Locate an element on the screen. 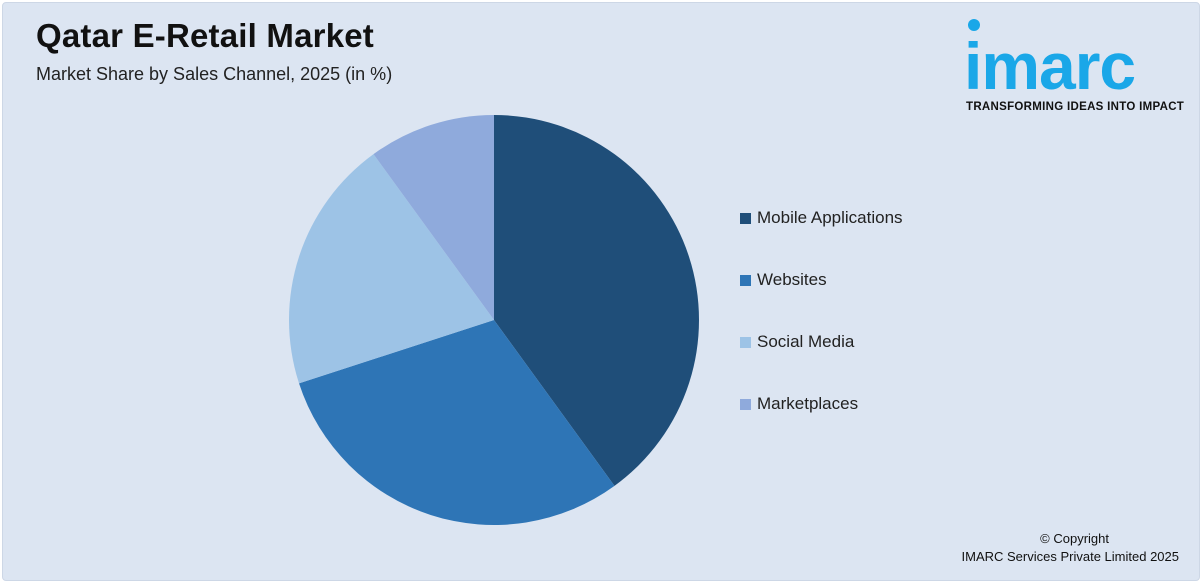 The image size is (1202, 583). pie-slice-social-media is located at coordinates (391, 269).